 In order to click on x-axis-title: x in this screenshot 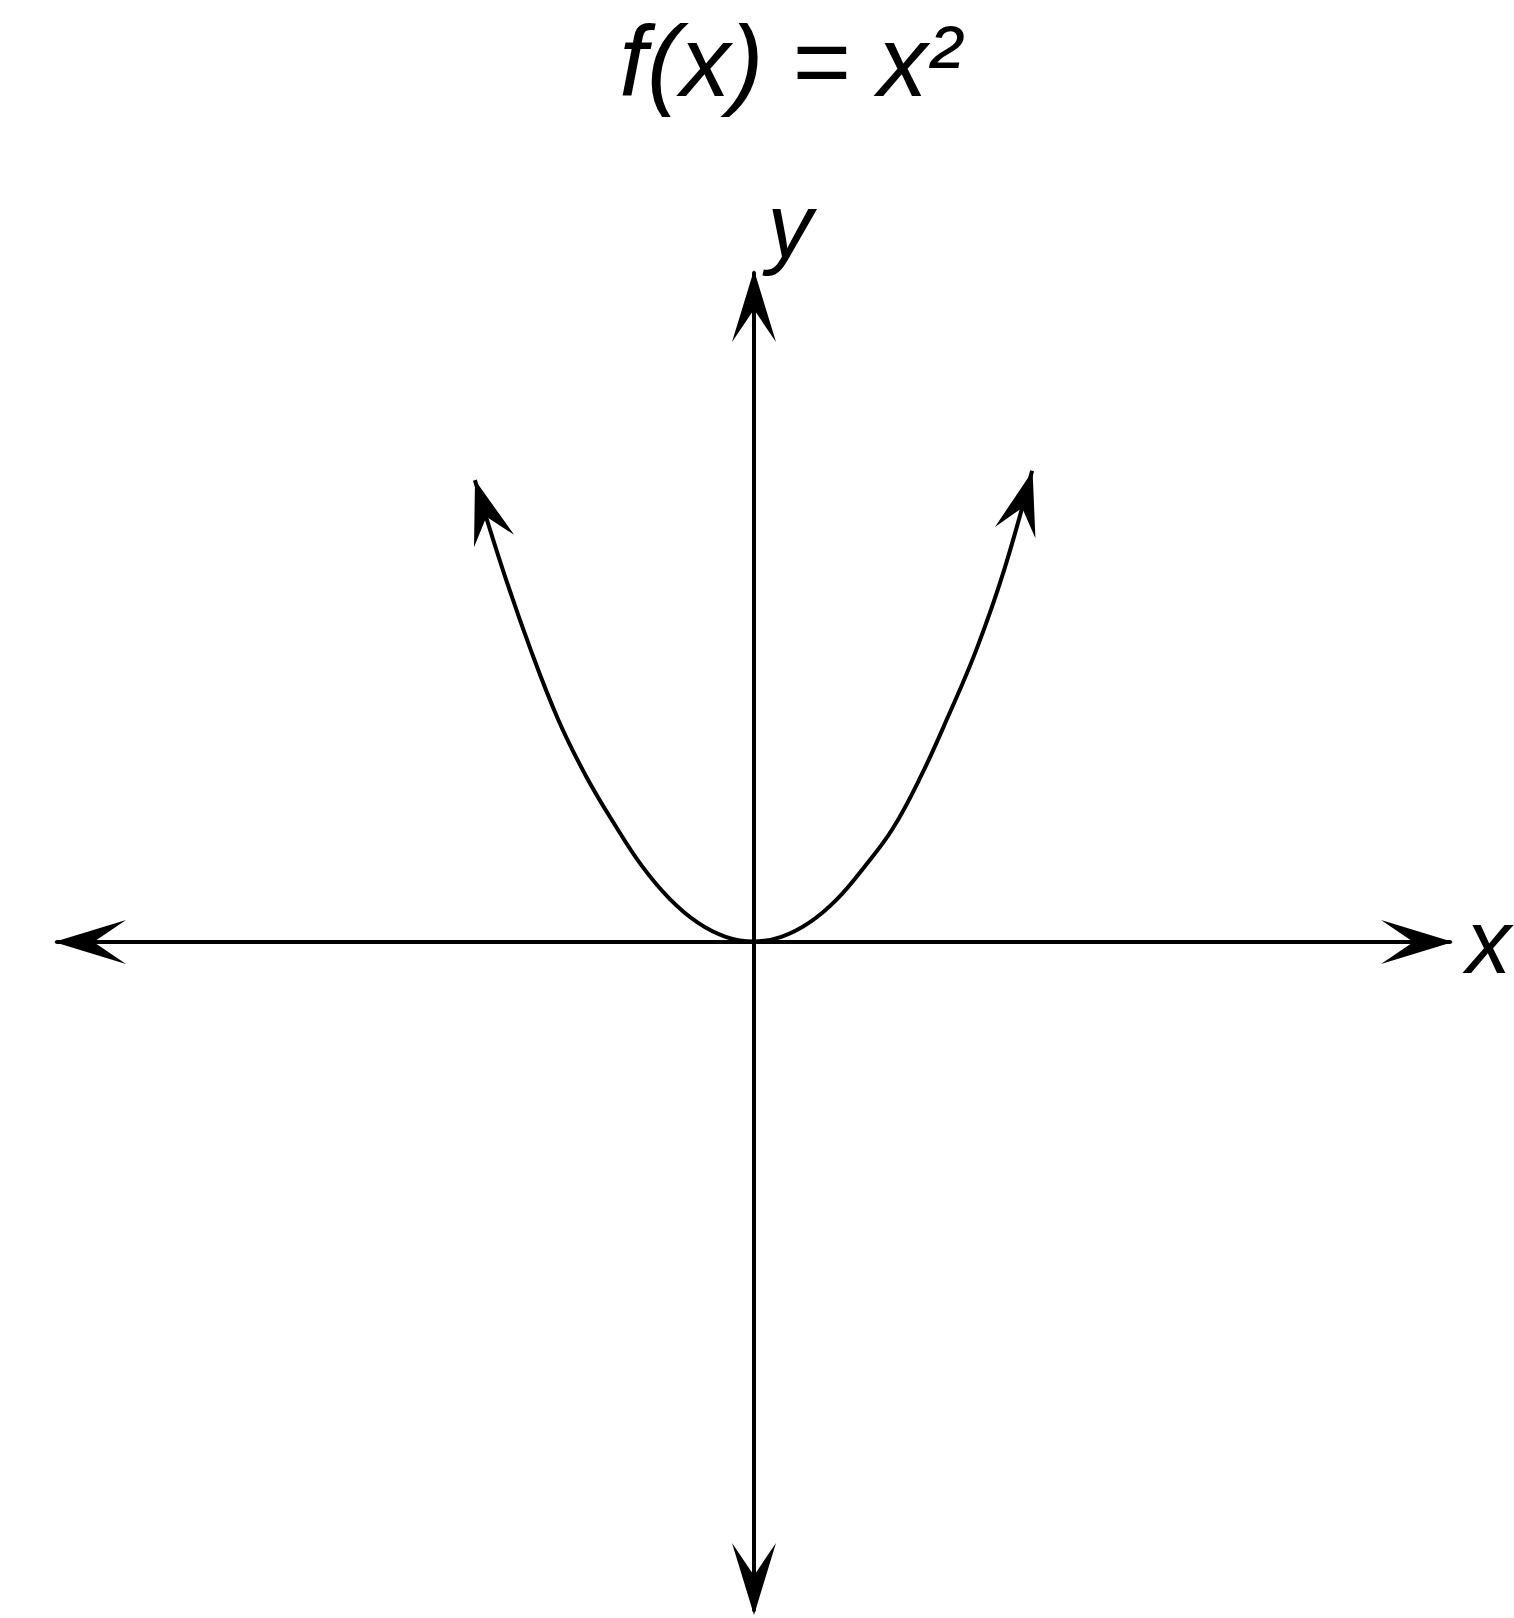, I will do `click(1488, 941)`.